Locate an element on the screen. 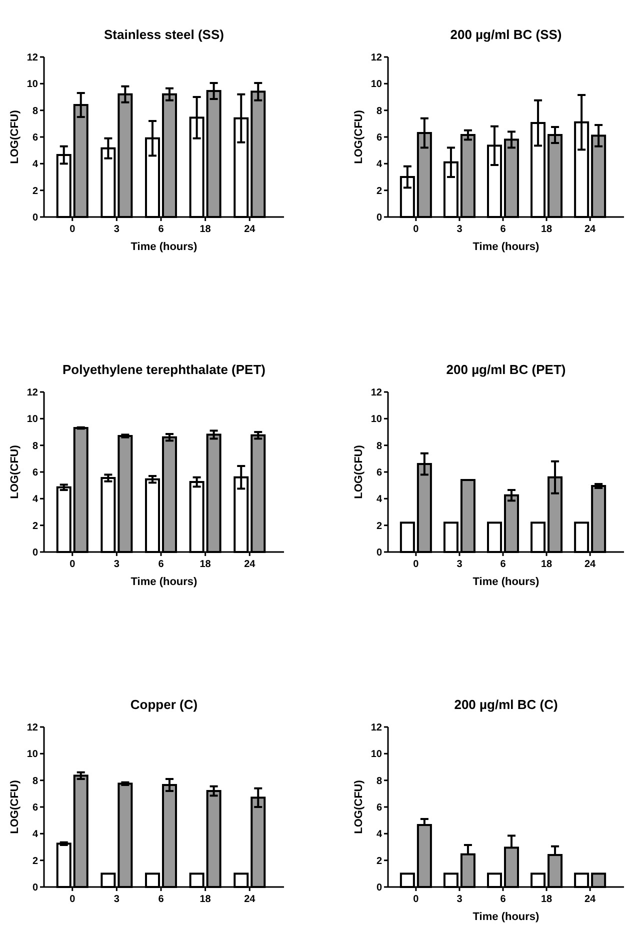 This screenshot has width=637, height=943. chart-title: Stainless steel (SS) is located at coordinates (164, 34).